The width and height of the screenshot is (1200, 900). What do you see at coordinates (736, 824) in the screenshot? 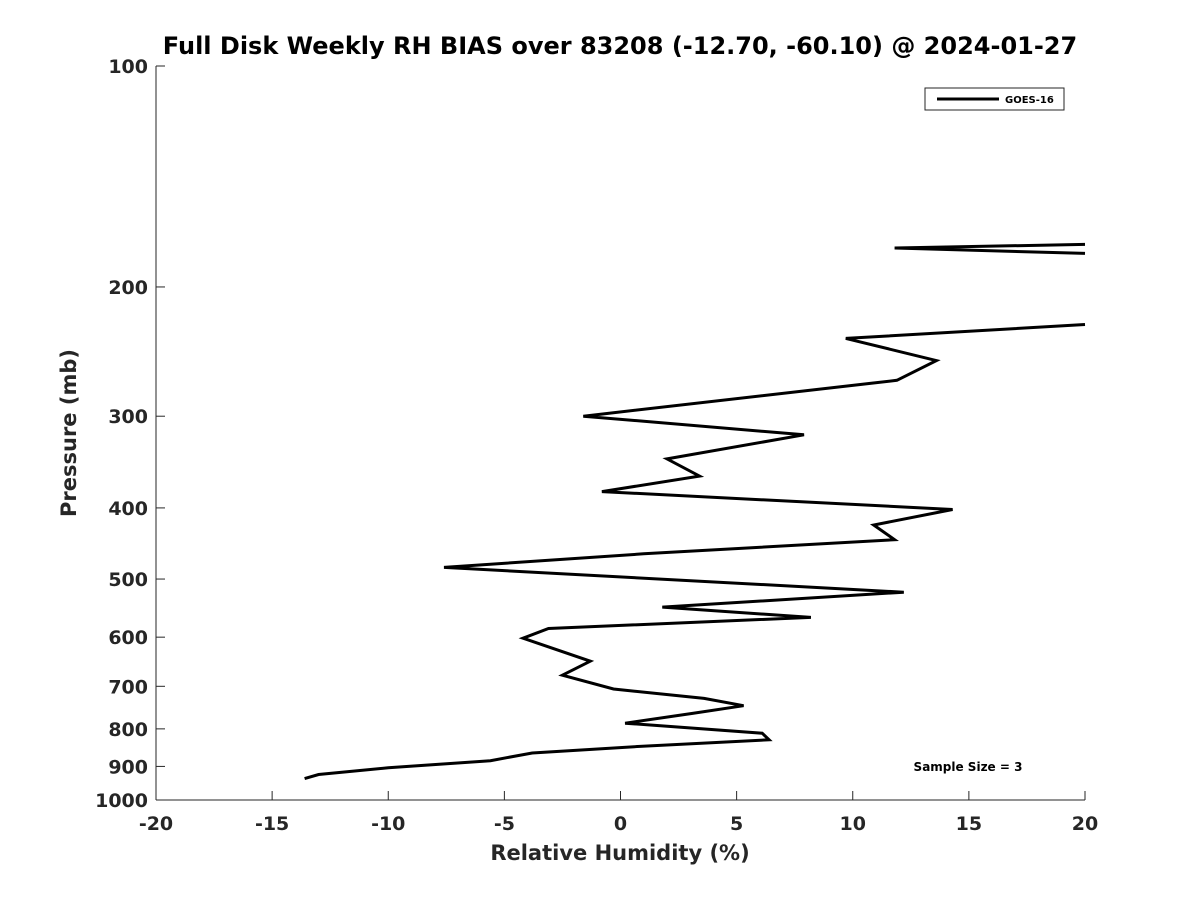
I see `x-tick-label: 5` at bounding box center [736, 824].